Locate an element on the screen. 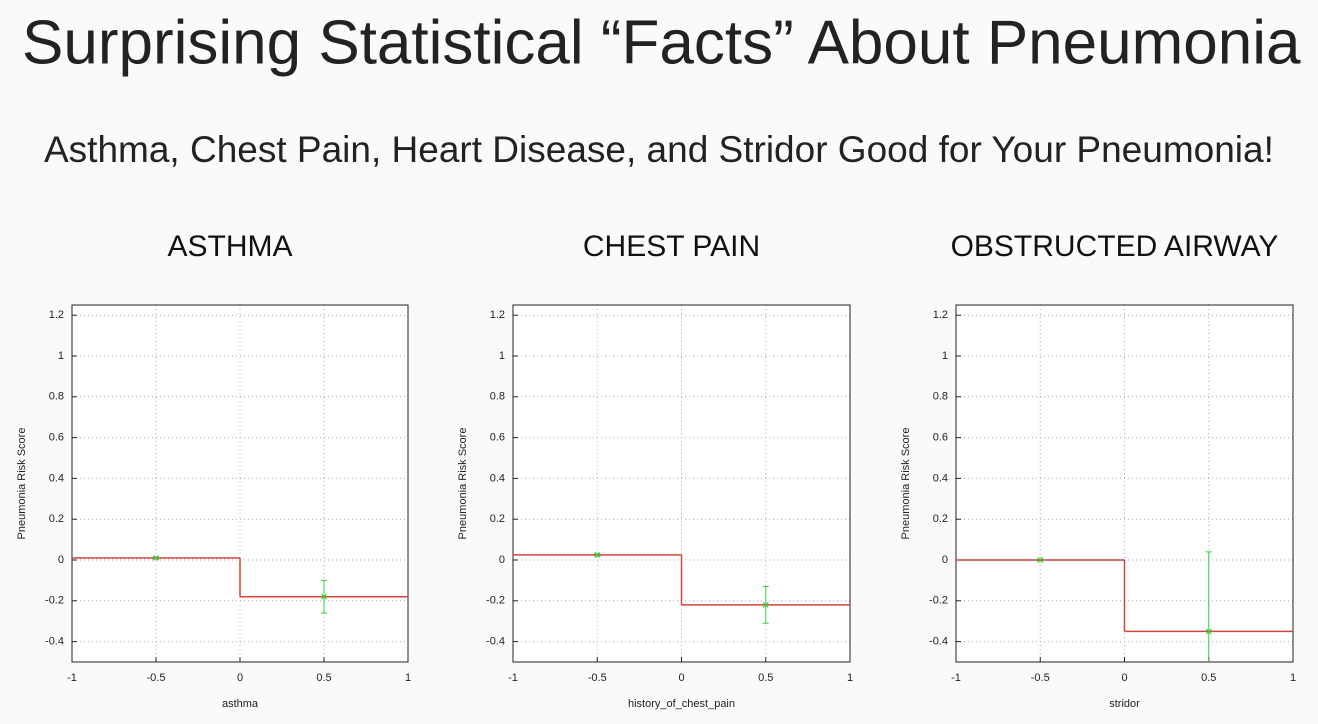  x-axis-label: stridor is located at coordinates (1124, 704).